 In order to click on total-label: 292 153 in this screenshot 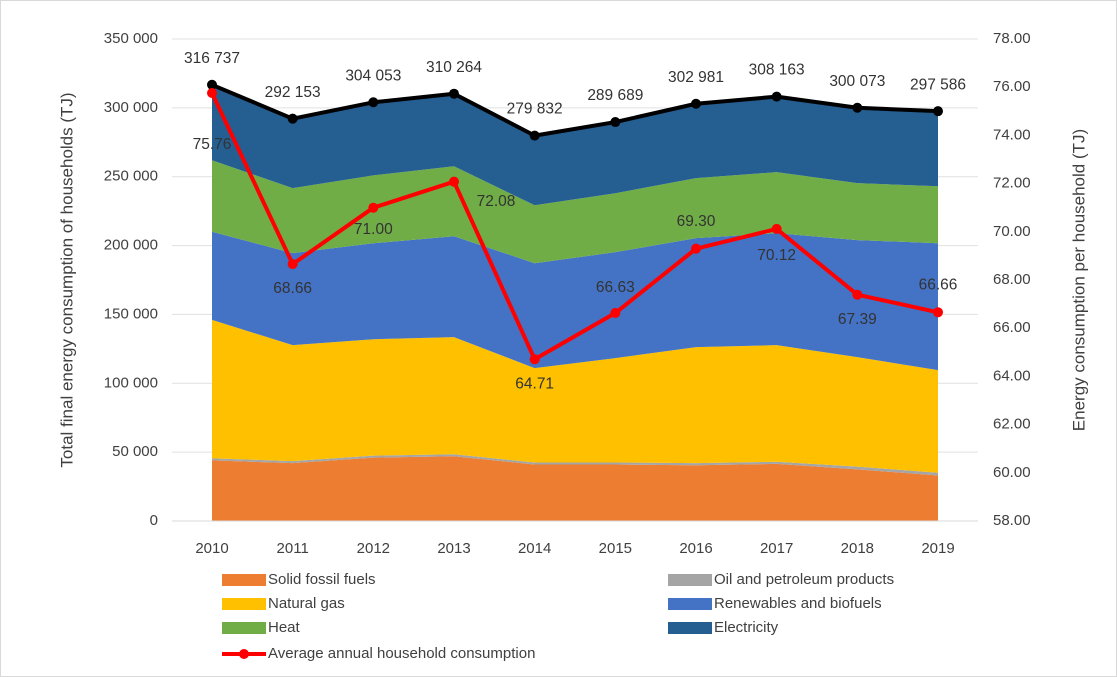, I will do `click(293, 92)`.